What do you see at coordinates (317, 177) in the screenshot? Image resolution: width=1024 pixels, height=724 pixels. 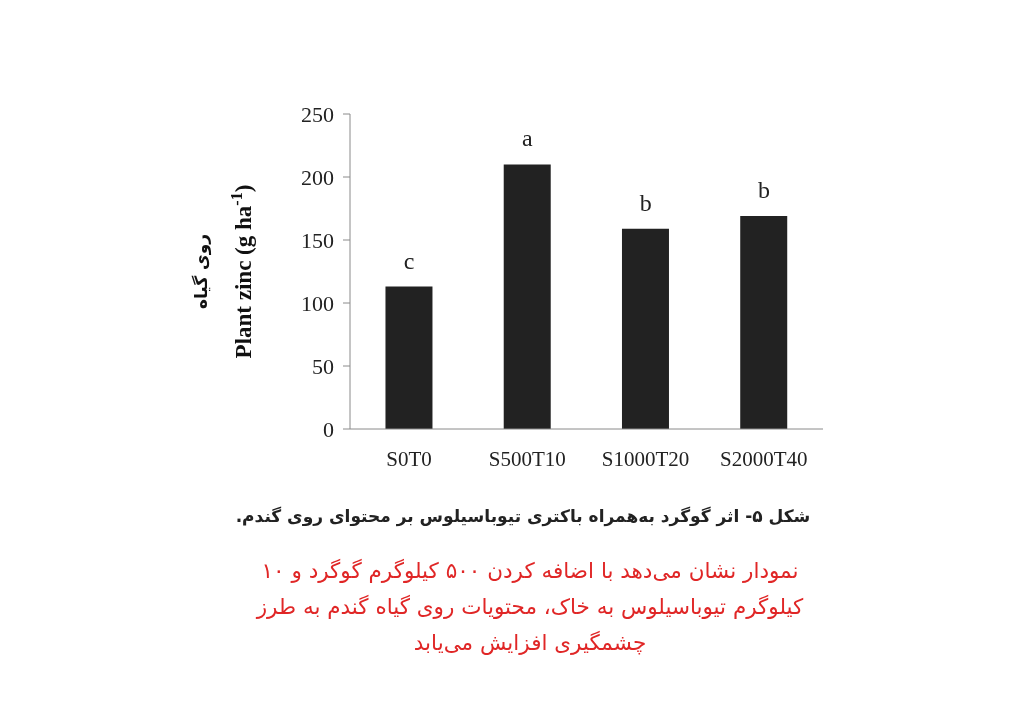 I see `y-tick-label: 200` at bounding box center [317, 177].